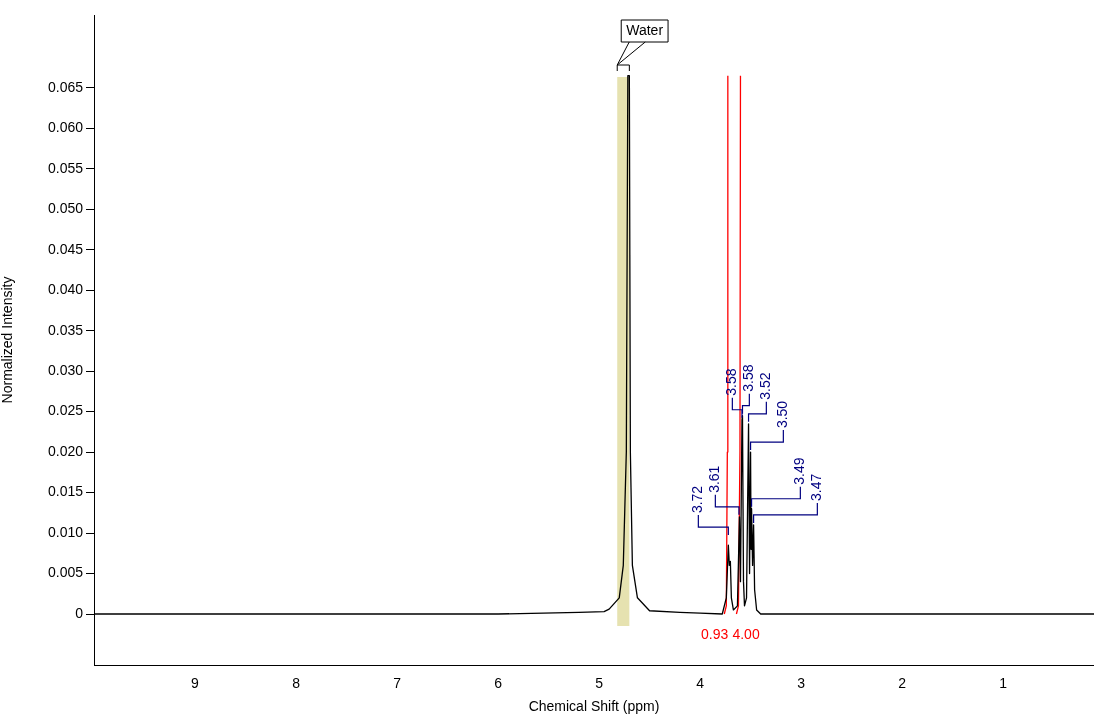 The width and height of the screenshot is (1094, 716). What do you see at coordinates (714, 479) in the screenshot?
I see `annotation: 3.61` at bounding box center [714, 479].